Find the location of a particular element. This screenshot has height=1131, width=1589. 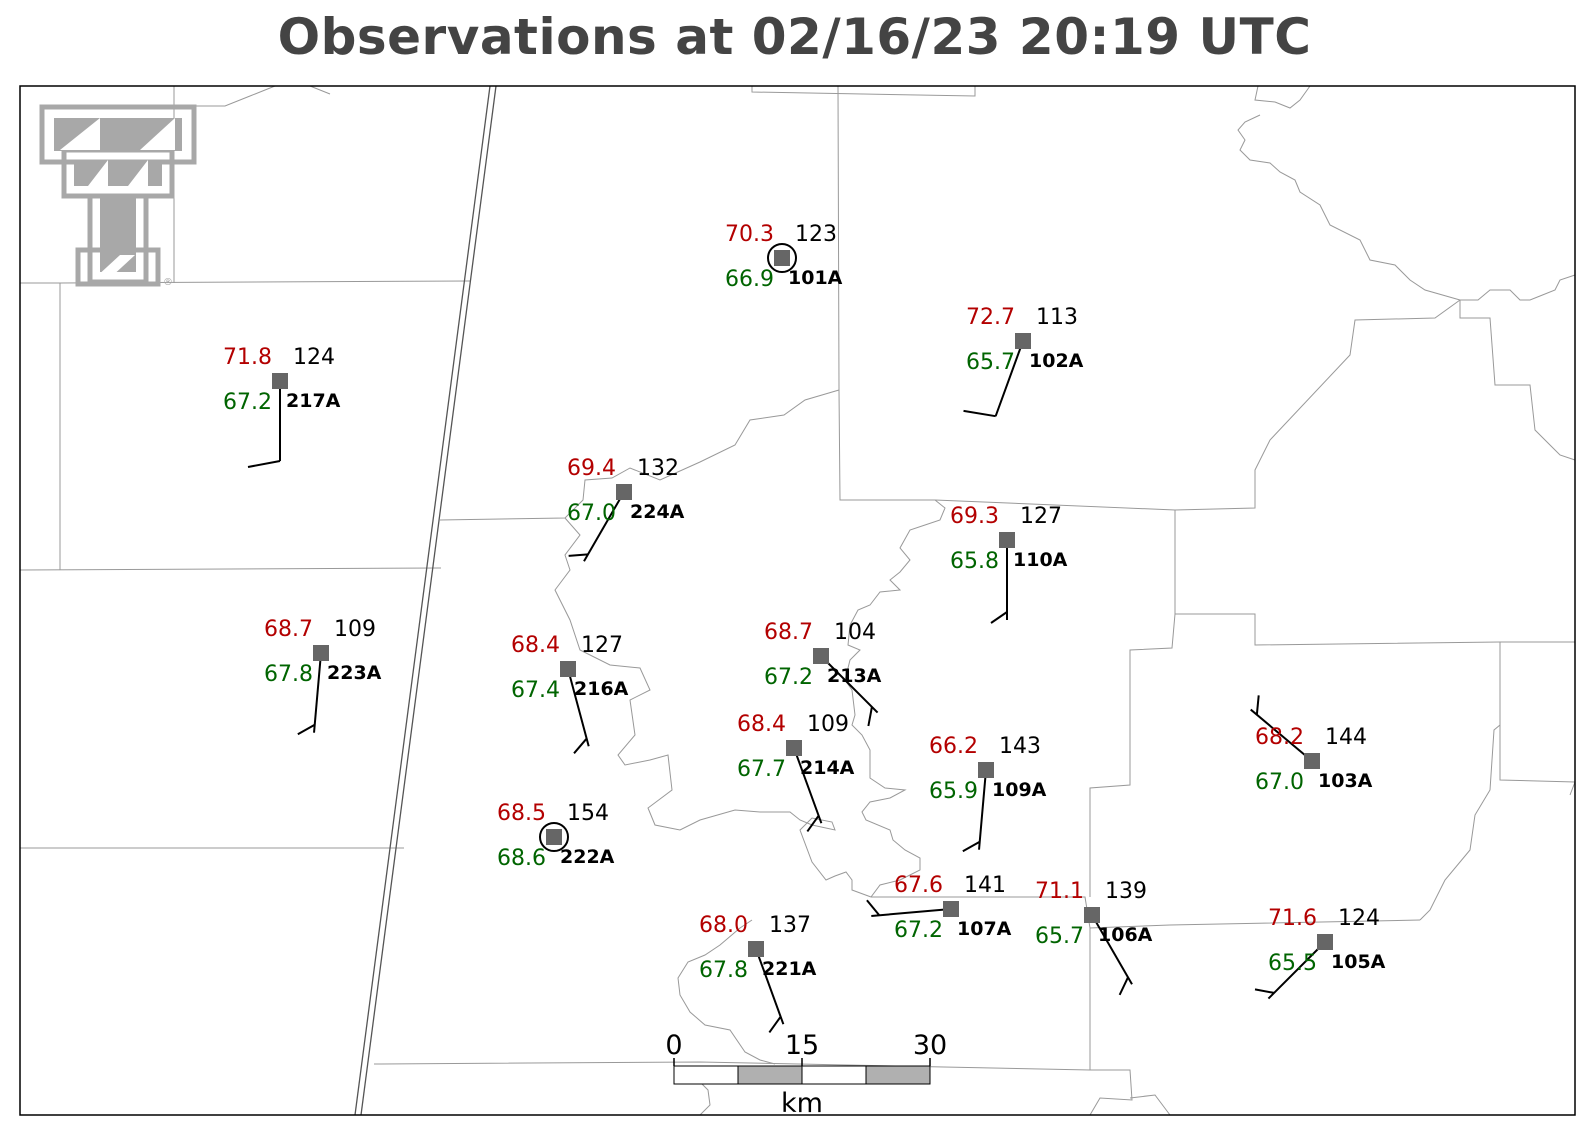

temperature-value: 72.7 is located at coordinates (990, 317).